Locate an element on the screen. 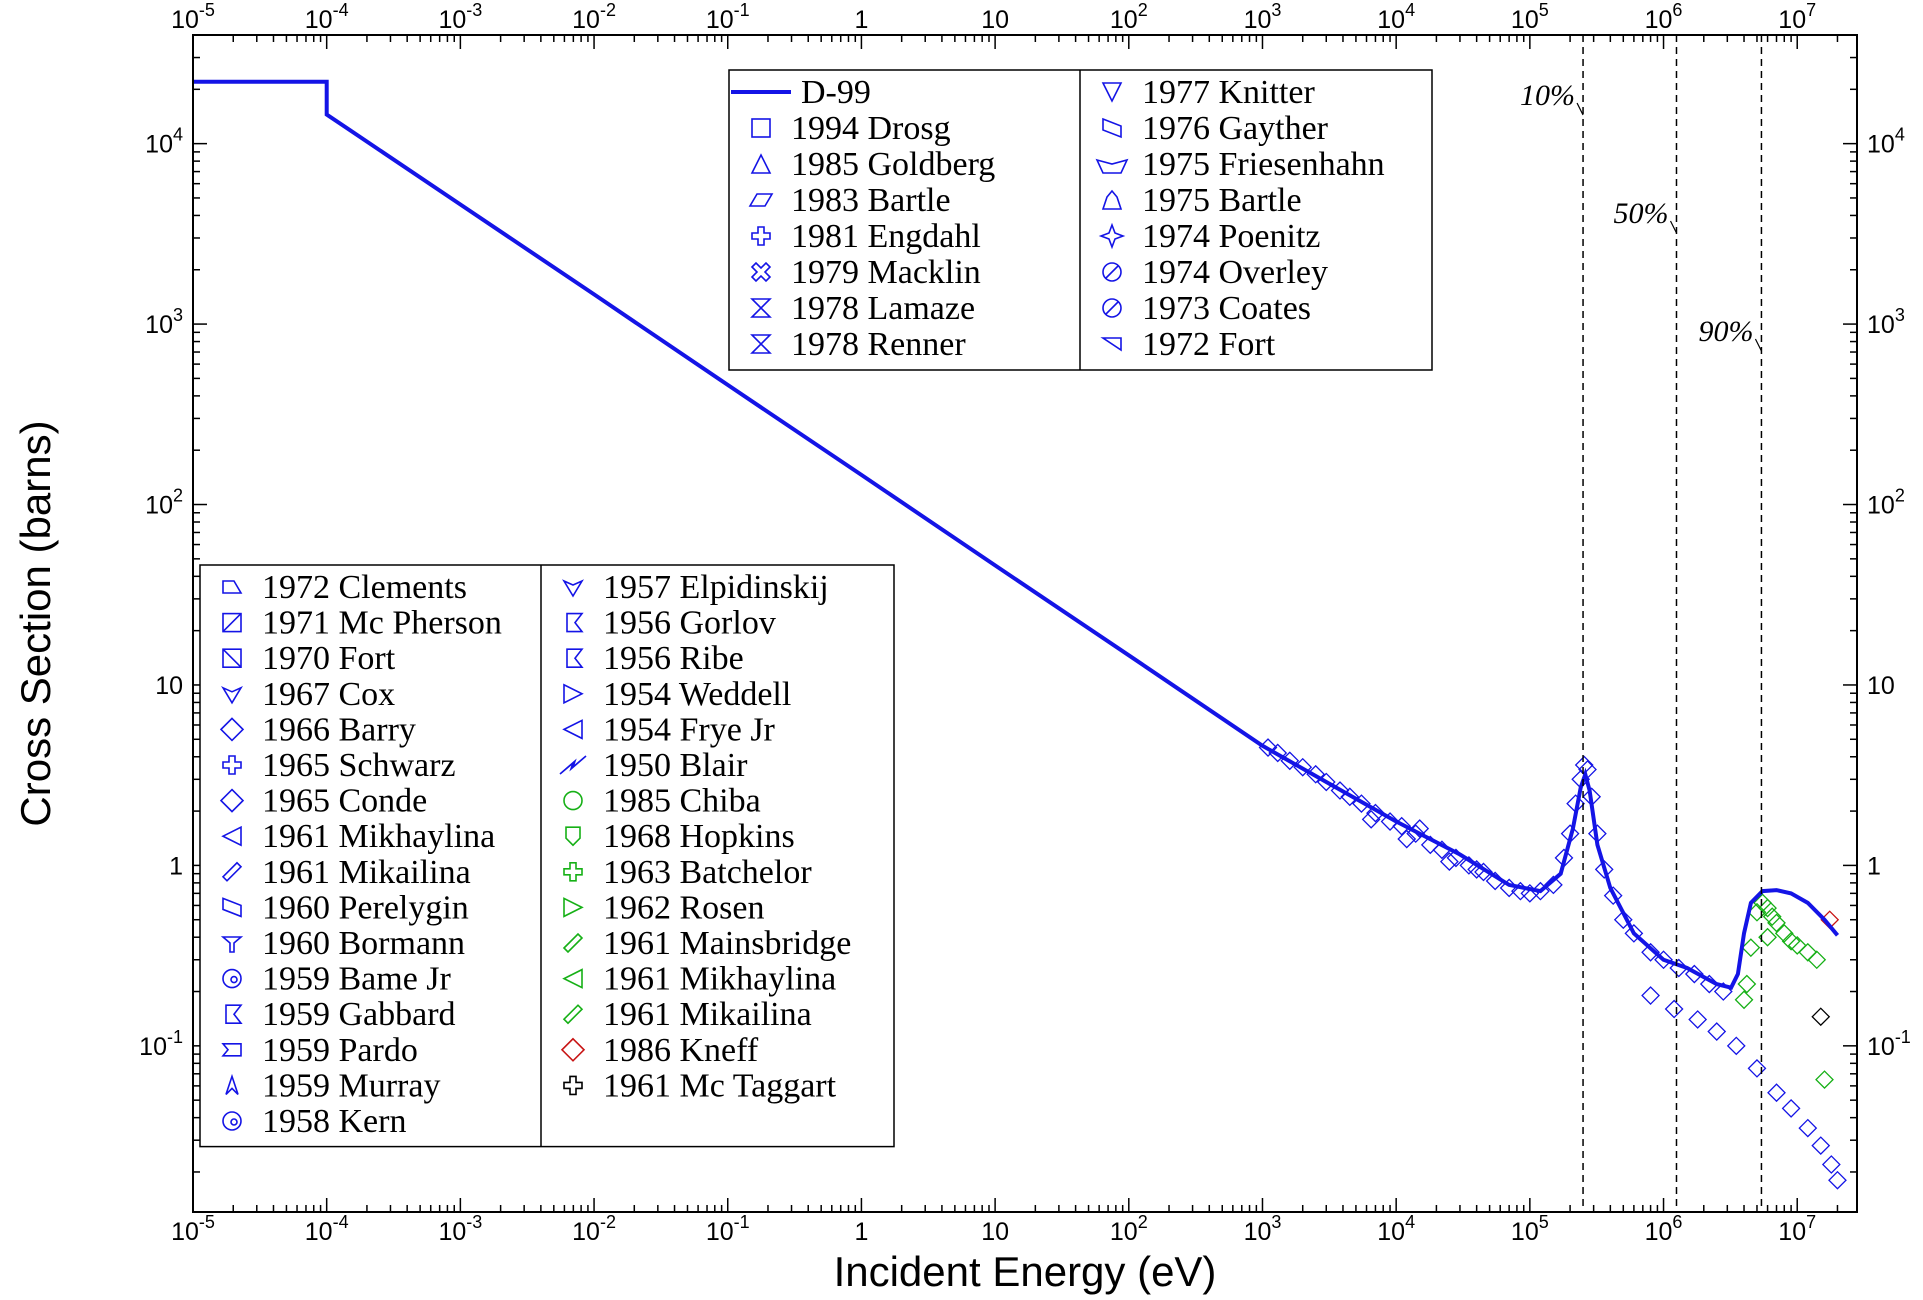 This screenshot has height=1300, width=1923. legend-label: 1965 Schwarz is located at coordinates (359, 765).